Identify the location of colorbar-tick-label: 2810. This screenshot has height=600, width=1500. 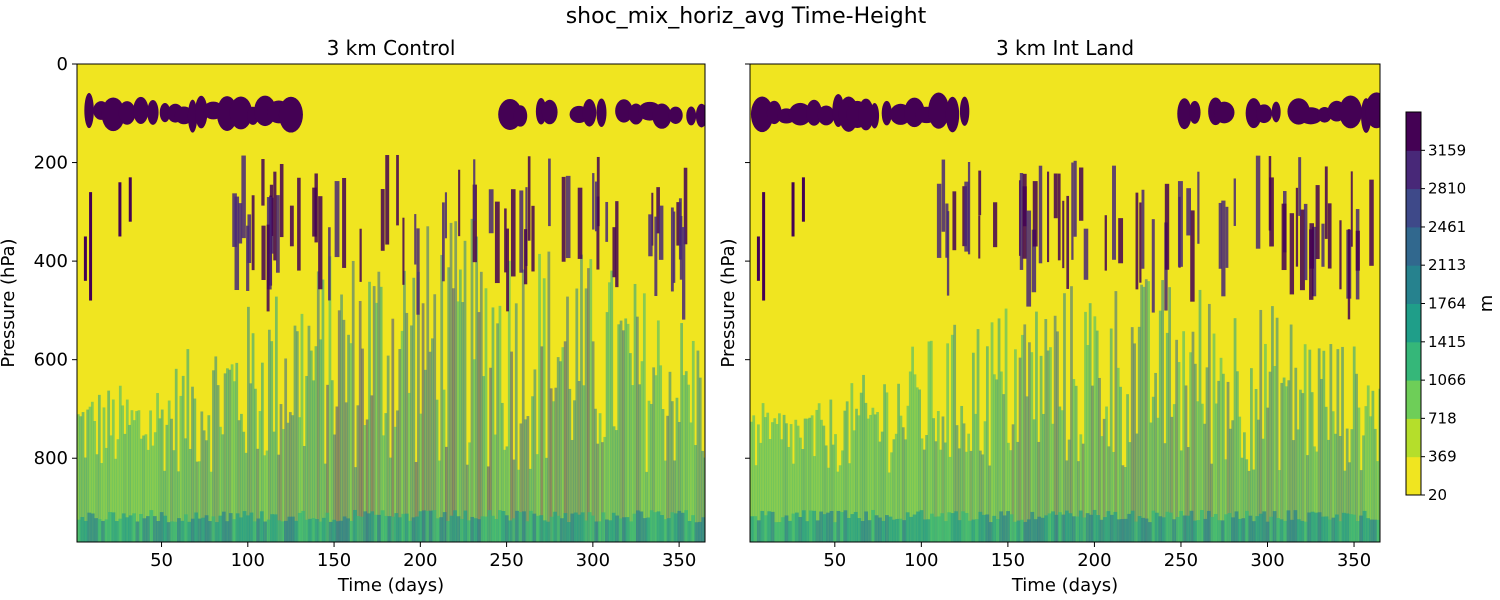
(1447, 189).